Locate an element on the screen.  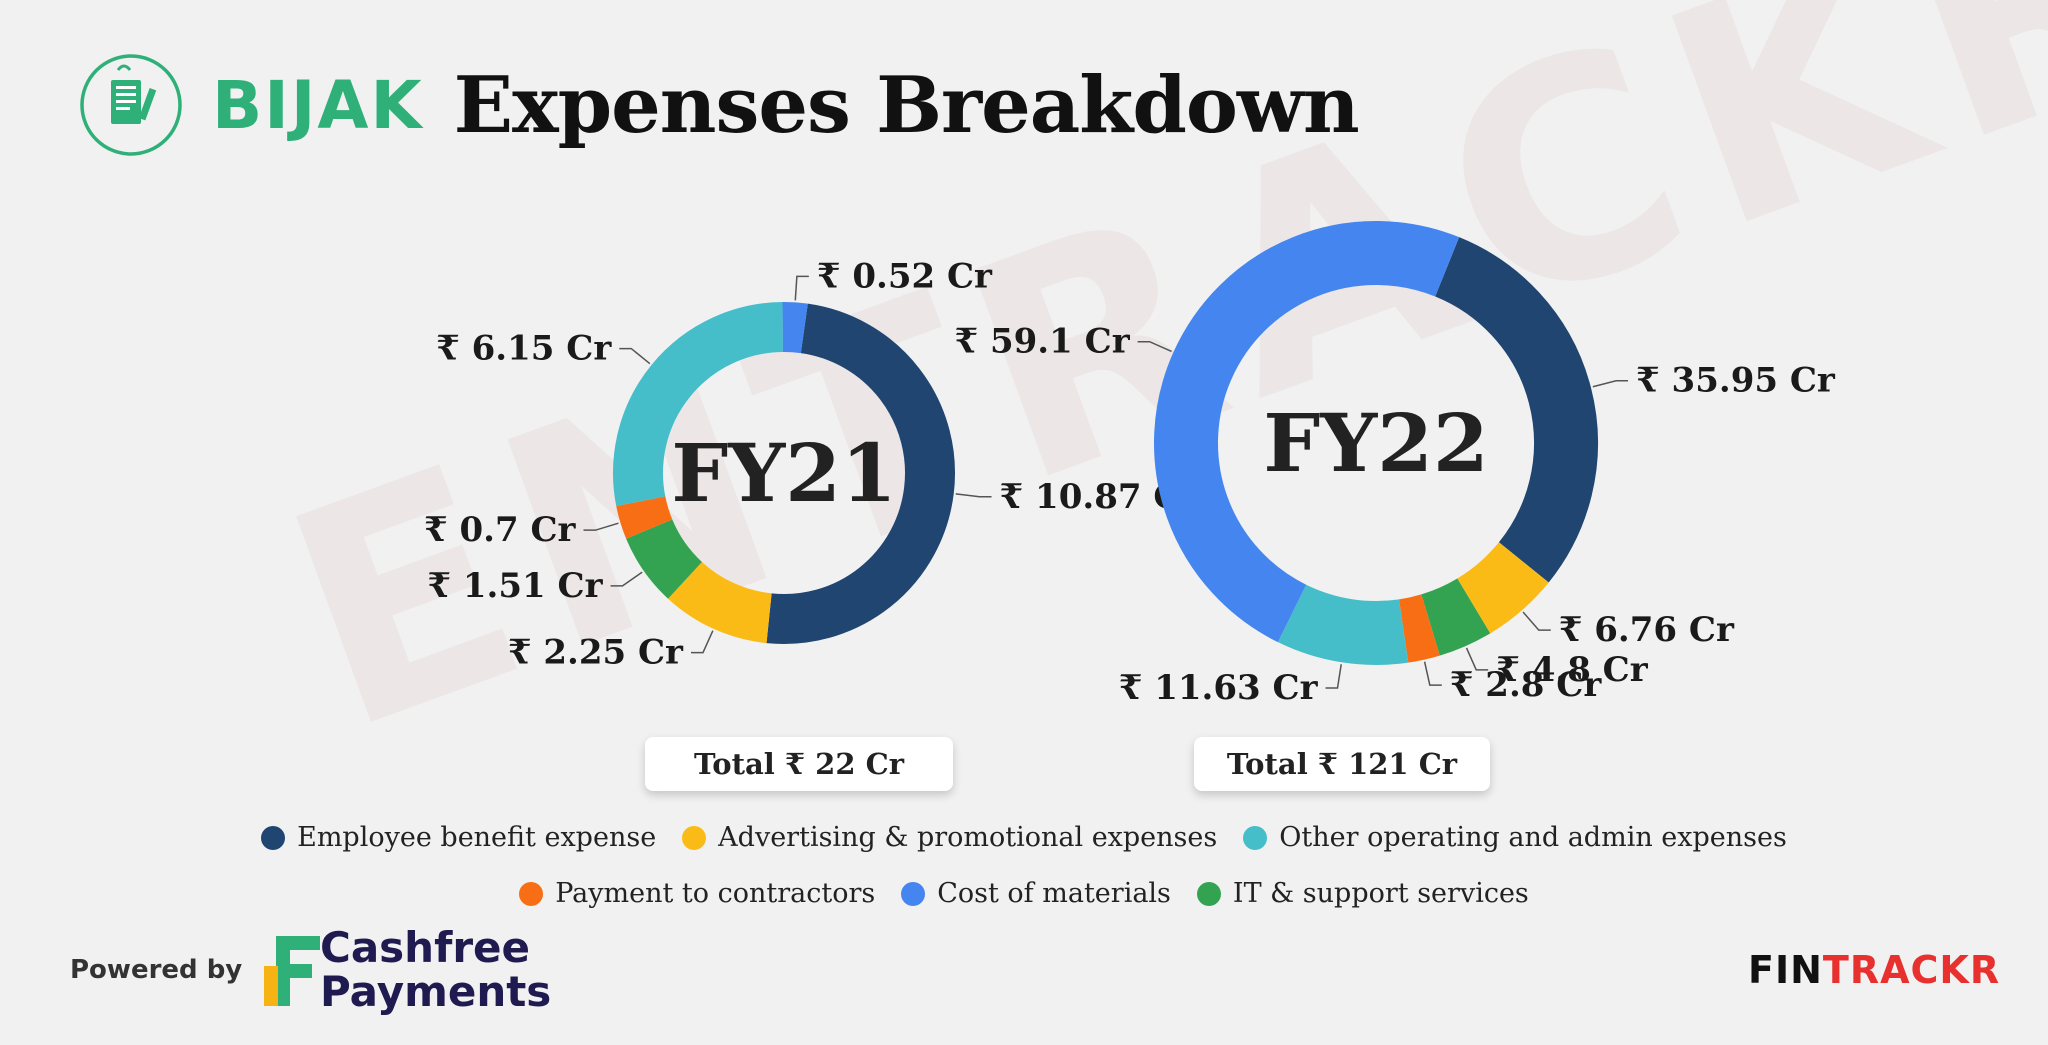
legend-row2-item-2: IT & support services is located at coordinates (1362, 893).